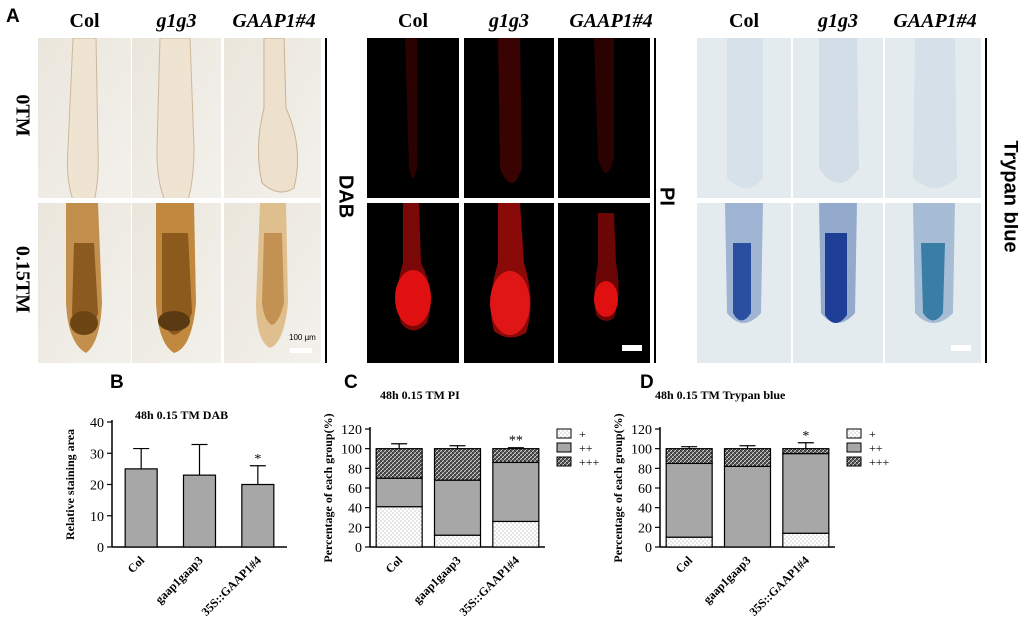 The image size is (1018, 644). What do you see at coordinates (355, 509) in the screenshot?
I see `chart-c-ytick-label: 40` at bounding box center [355, 509].